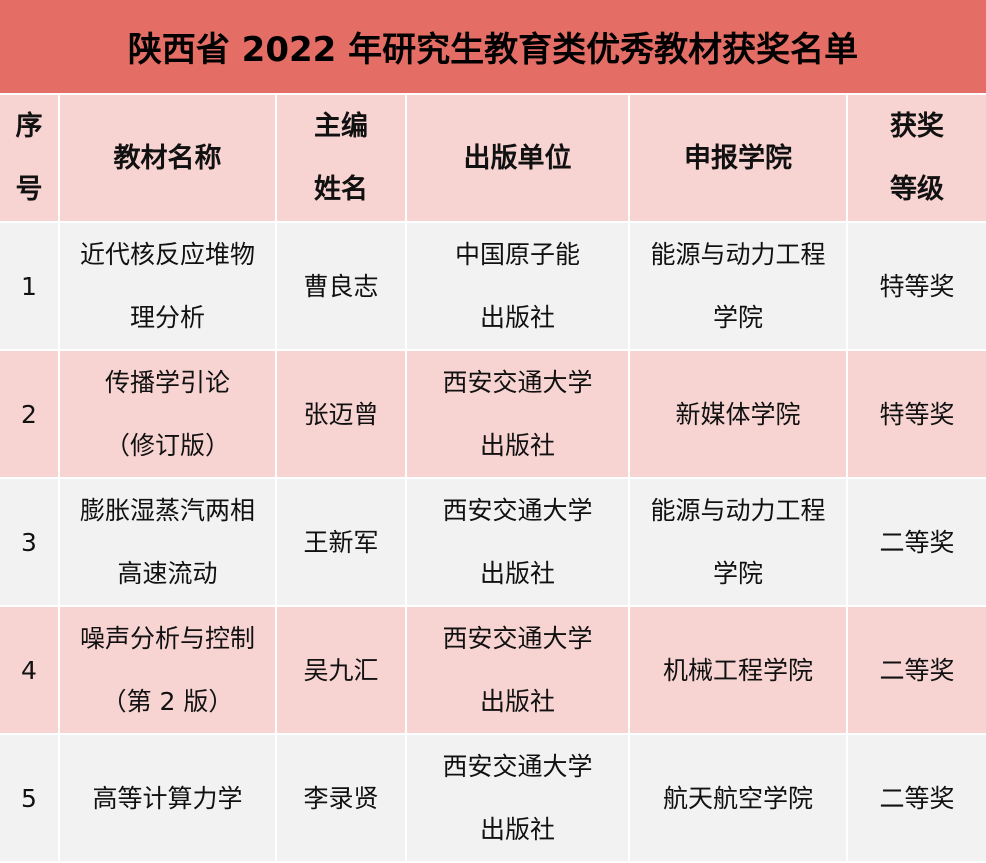 Image resolution: width=986 pixels, height=863 pixels. What do you see at coordinates (341, 798) in the screenshot?
I see `cell-editor: 李录贤` at bounding box center [341, 798].